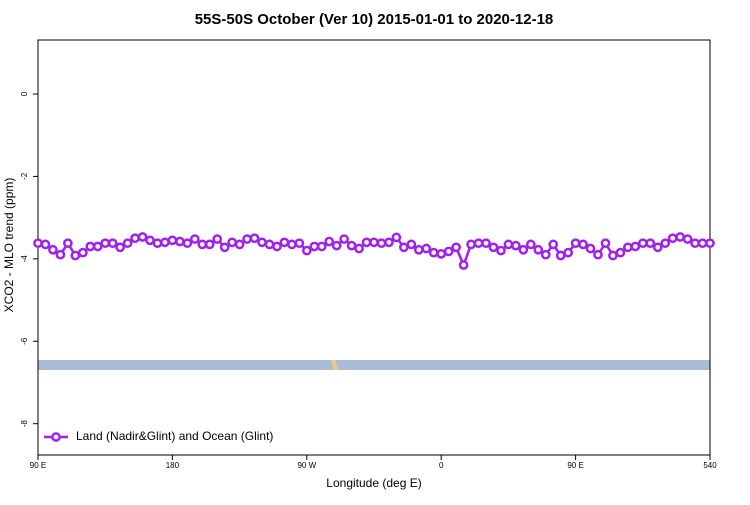  I want to click on y-tick-label: -6, so click(24, 341).